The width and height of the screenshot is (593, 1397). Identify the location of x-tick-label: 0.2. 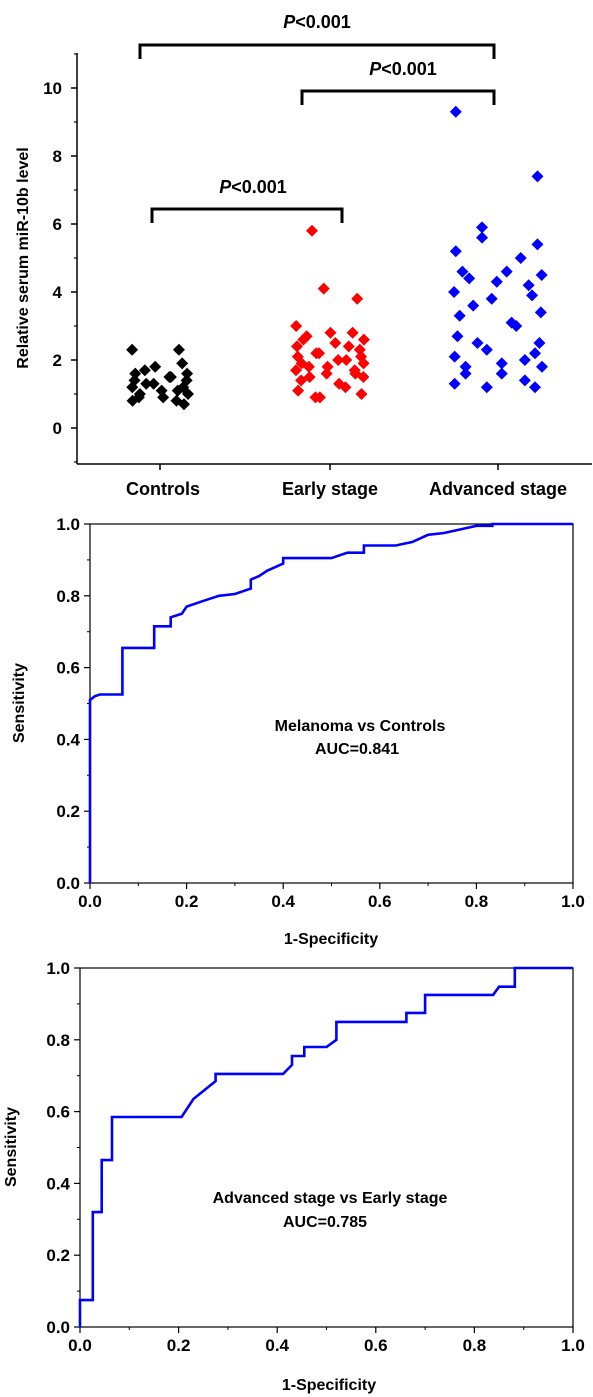
(179, 1345).